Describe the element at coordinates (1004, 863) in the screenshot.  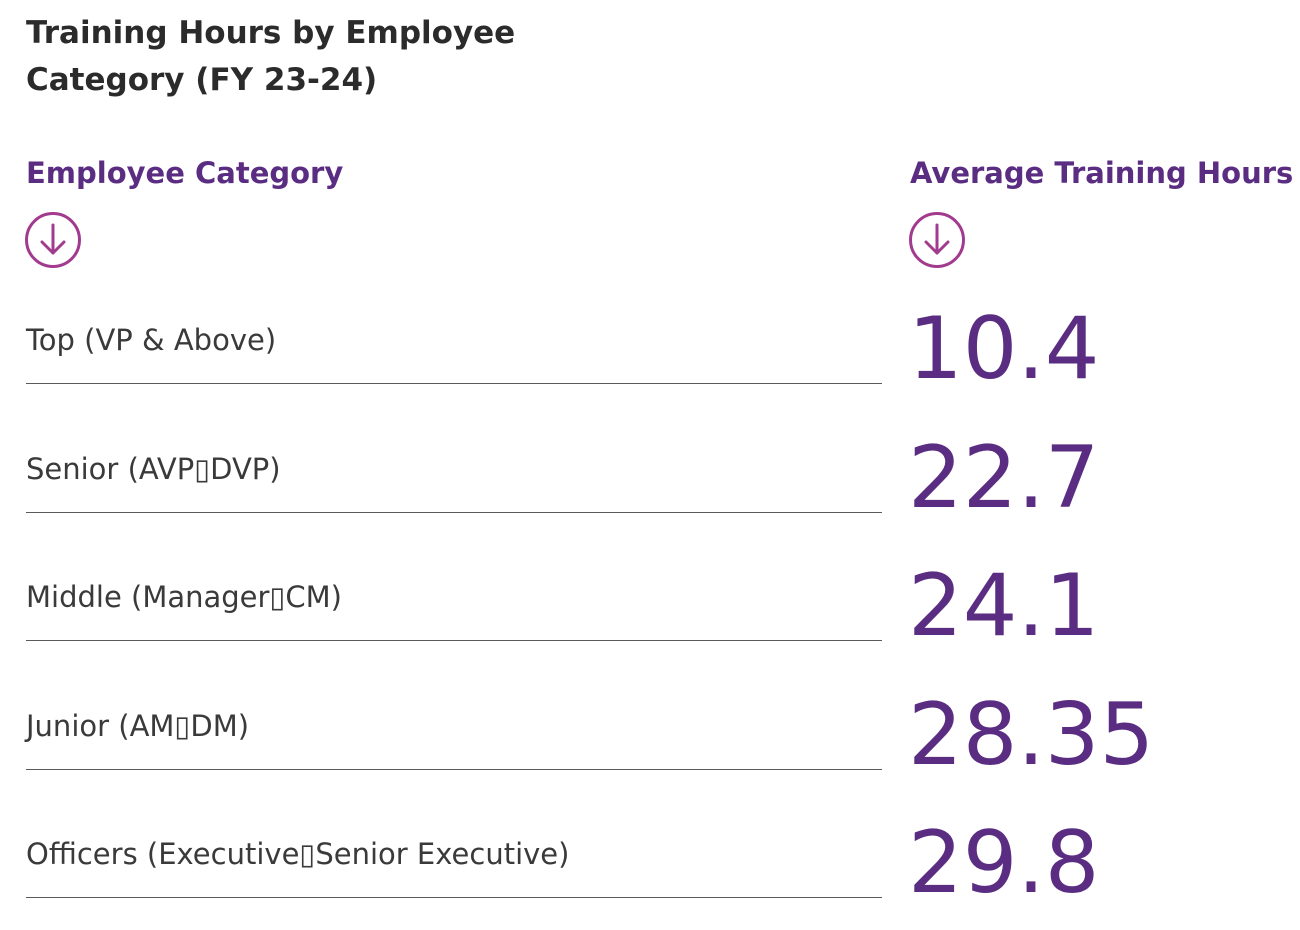
I see `row-value-officers: 29.8` at that location.